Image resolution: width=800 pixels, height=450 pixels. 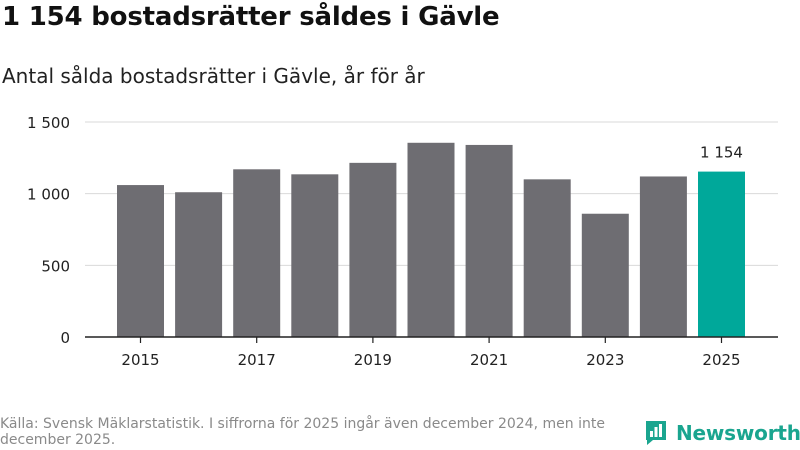 I want to click on bar-2024, so click(x=663, y=256).